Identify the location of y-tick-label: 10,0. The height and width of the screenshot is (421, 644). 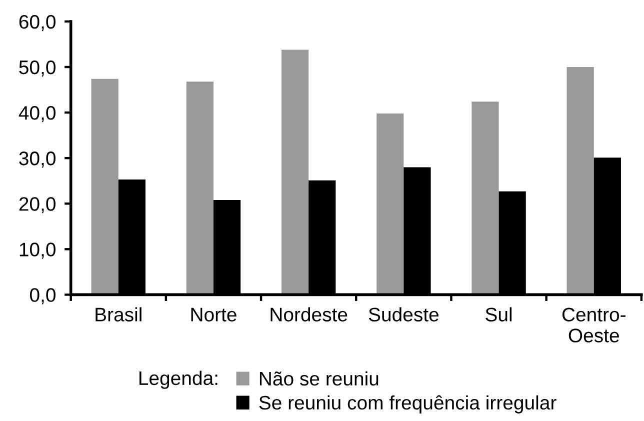
(38, 250).